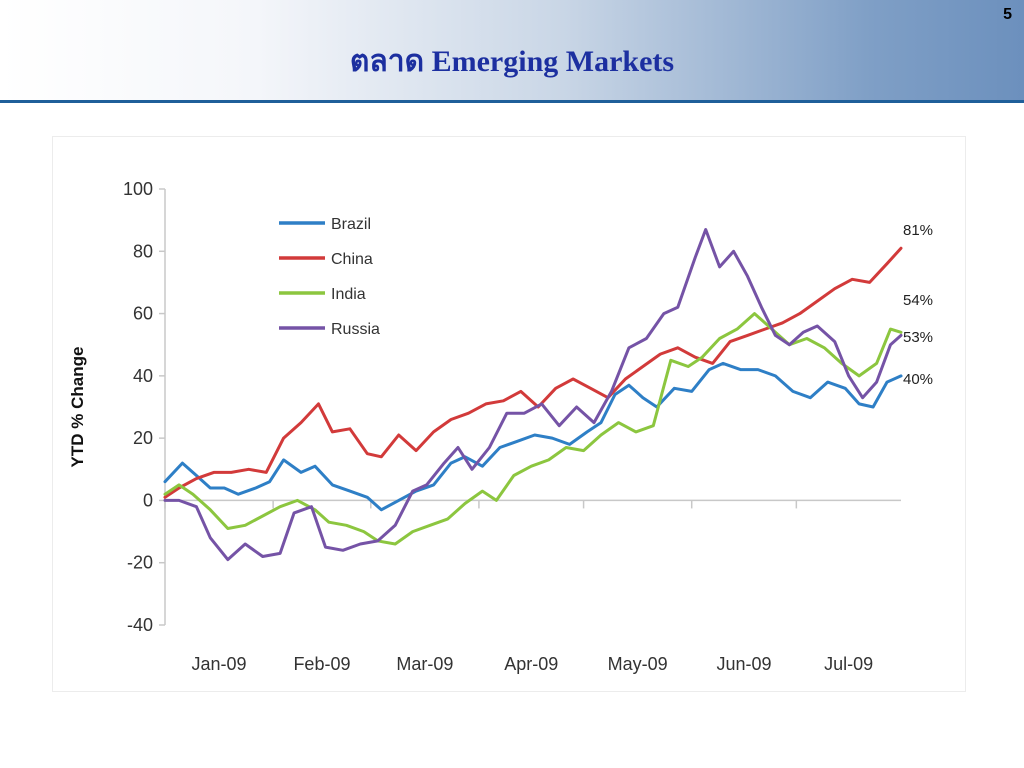  Describe the element at coordinates (219, 664) in the screenshot. I see `x-tick-label: Jan-09` at that location.